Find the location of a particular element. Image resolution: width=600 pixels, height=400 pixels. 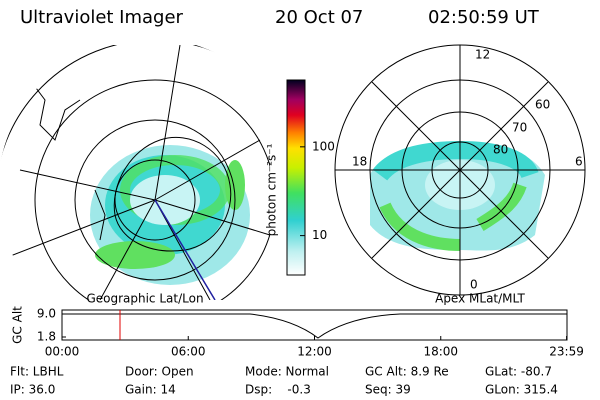

colorbar-tick-label: 100 is located at coordinates (323, 146).